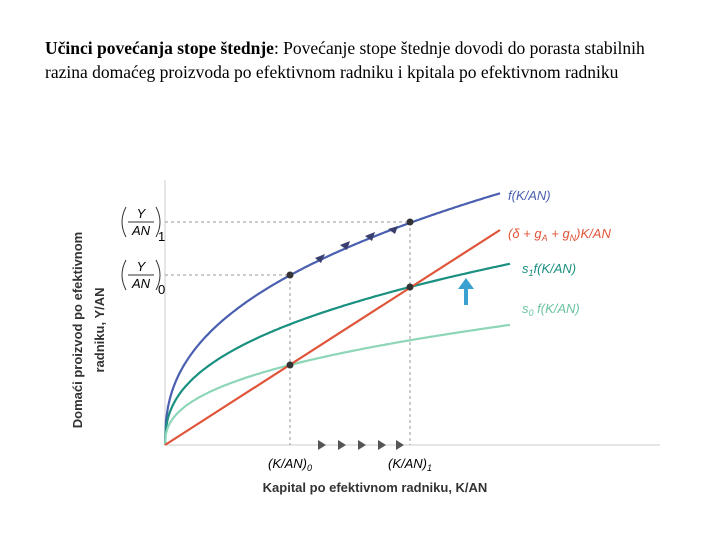 This screenshot has height=540, width=720. I want to click on f-label: f(K/AN), so click(529, 195).